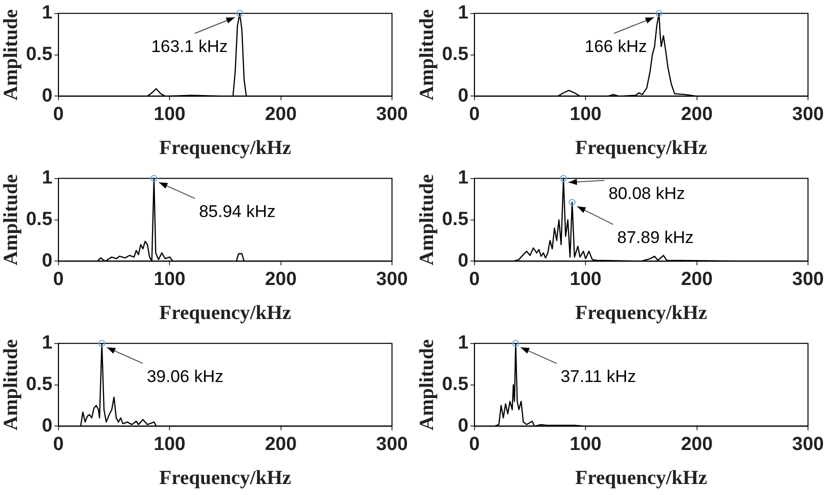 The width and height of the screenshot is (832, 495). What do you see at coordinates (647, 194) in the screenshot?
I see `annotation: 80.08 kHz` at bounding box center [647, 194].